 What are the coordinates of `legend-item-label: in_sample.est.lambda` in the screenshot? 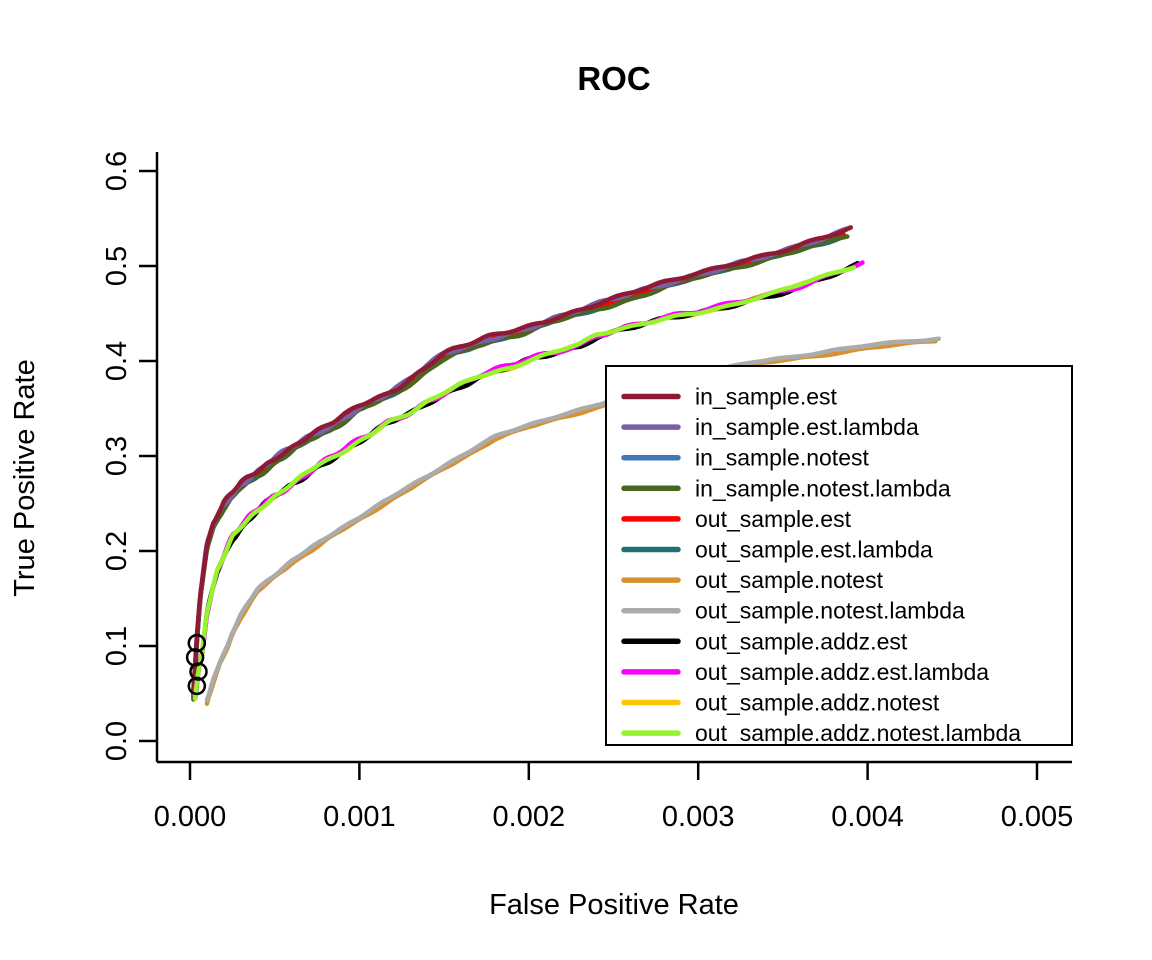 It's located at (807, 427).